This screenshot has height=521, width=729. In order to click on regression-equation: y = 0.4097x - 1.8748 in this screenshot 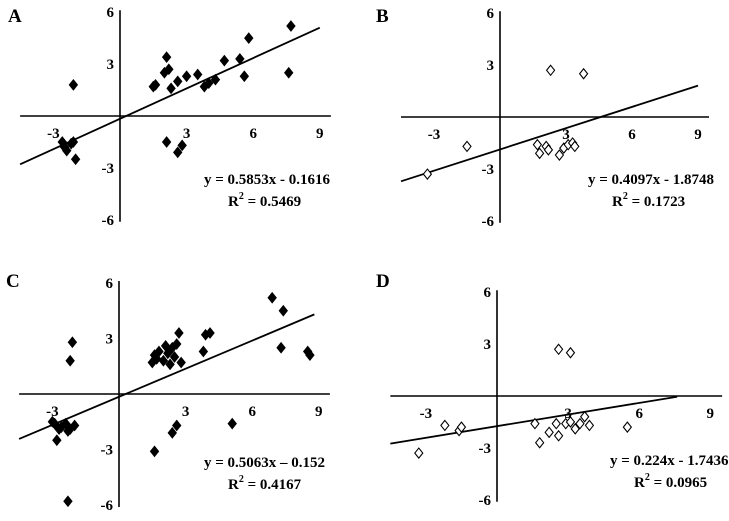, I will do `click(651, 180)`.